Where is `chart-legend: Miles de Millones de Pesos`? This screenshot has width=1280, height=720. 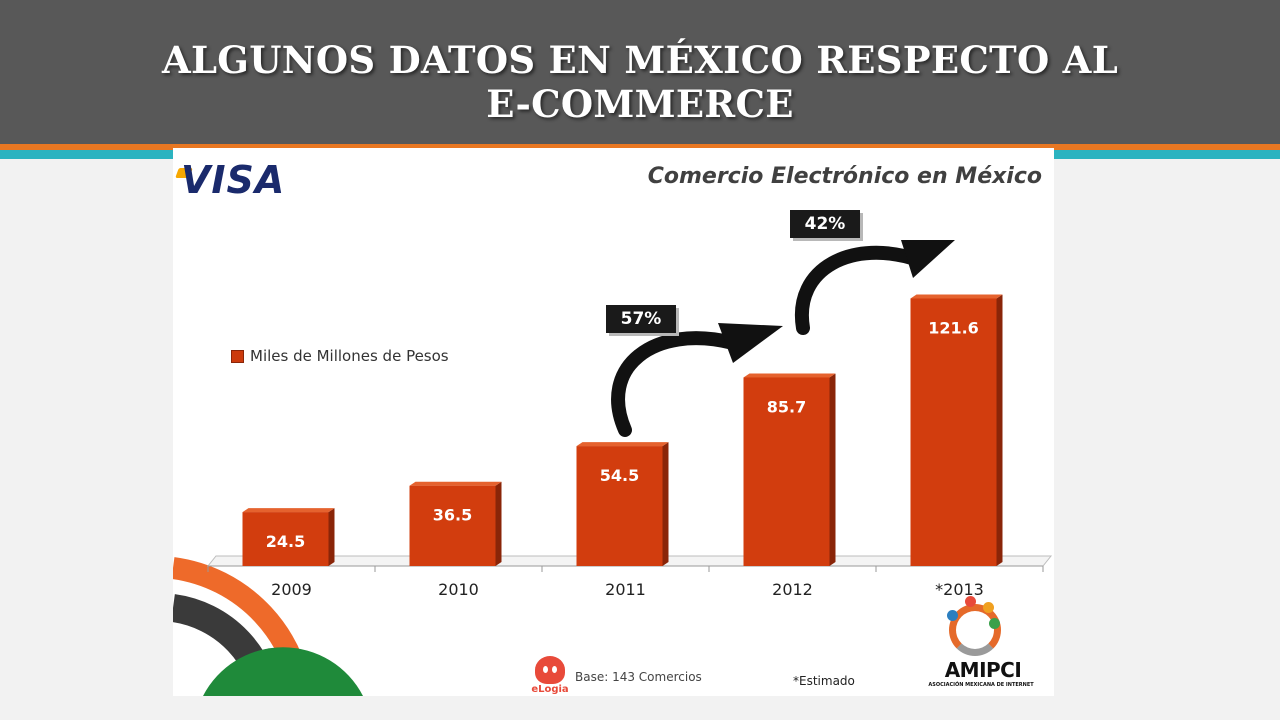
chart-legend: Miles de Millones de Pesos is located at coordinates (340, 356).